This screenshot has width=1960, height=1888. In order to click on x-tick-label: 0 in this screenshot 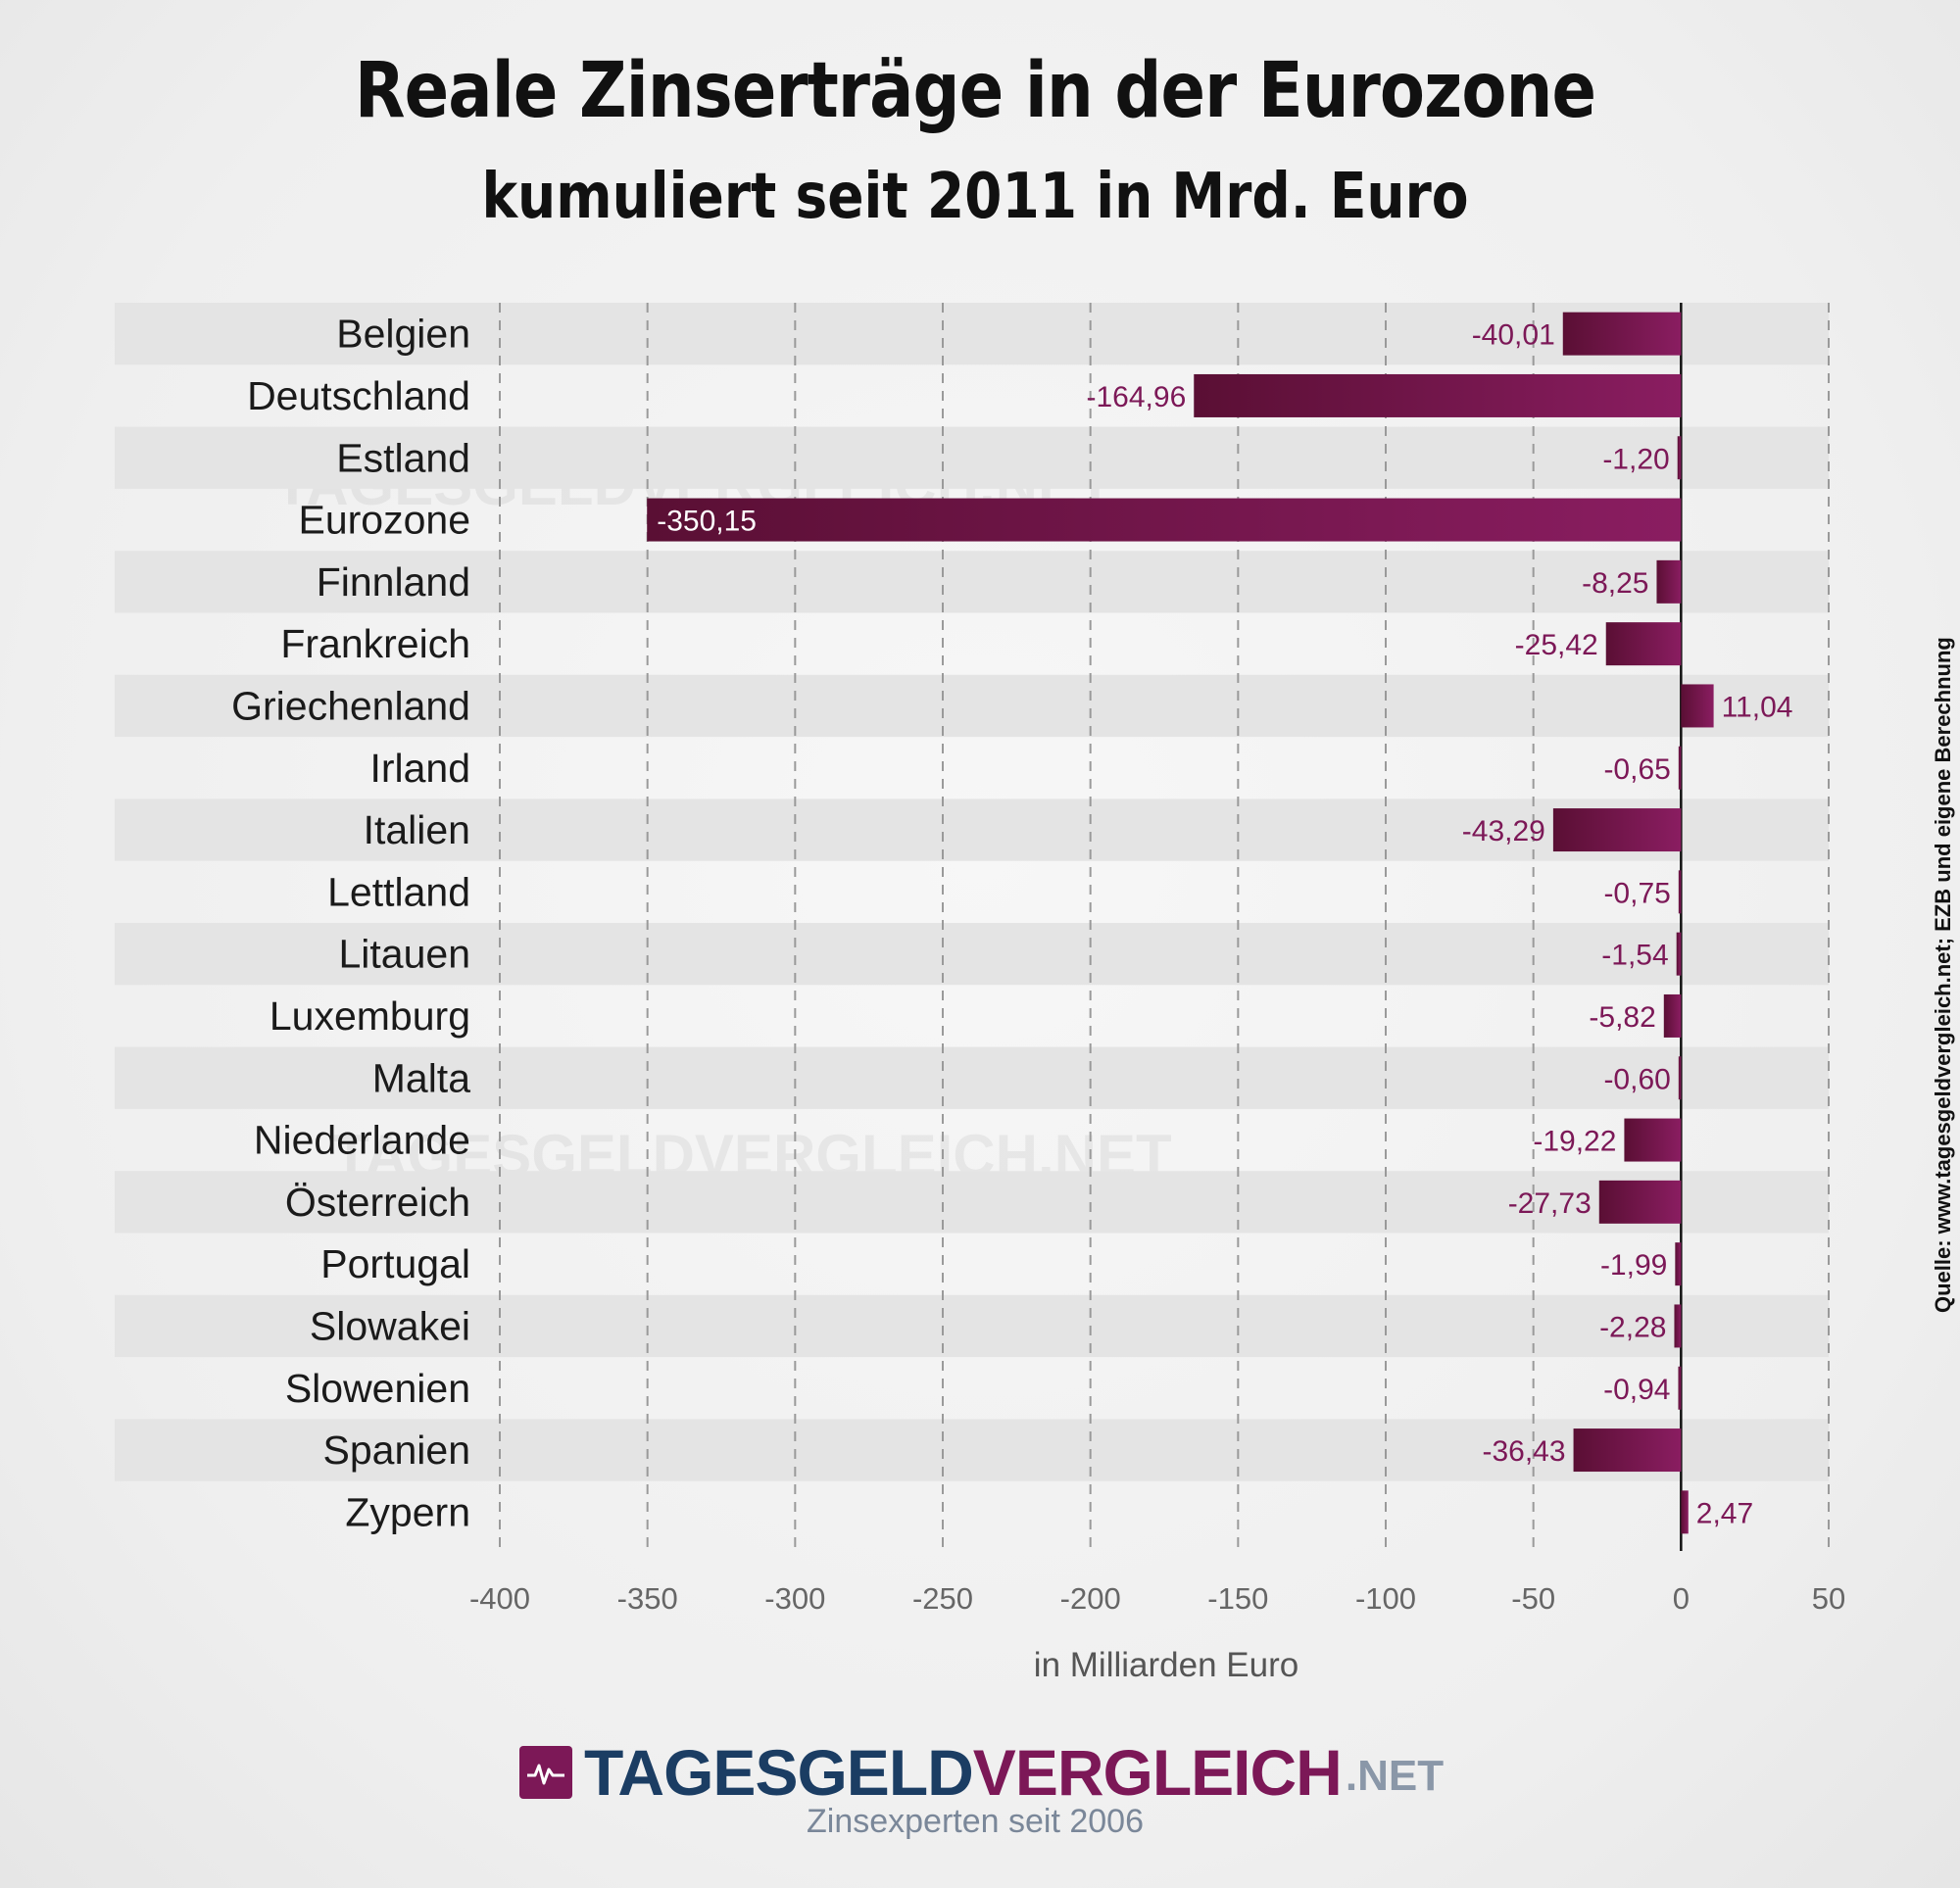, I will do `click(1681, 1598)`.